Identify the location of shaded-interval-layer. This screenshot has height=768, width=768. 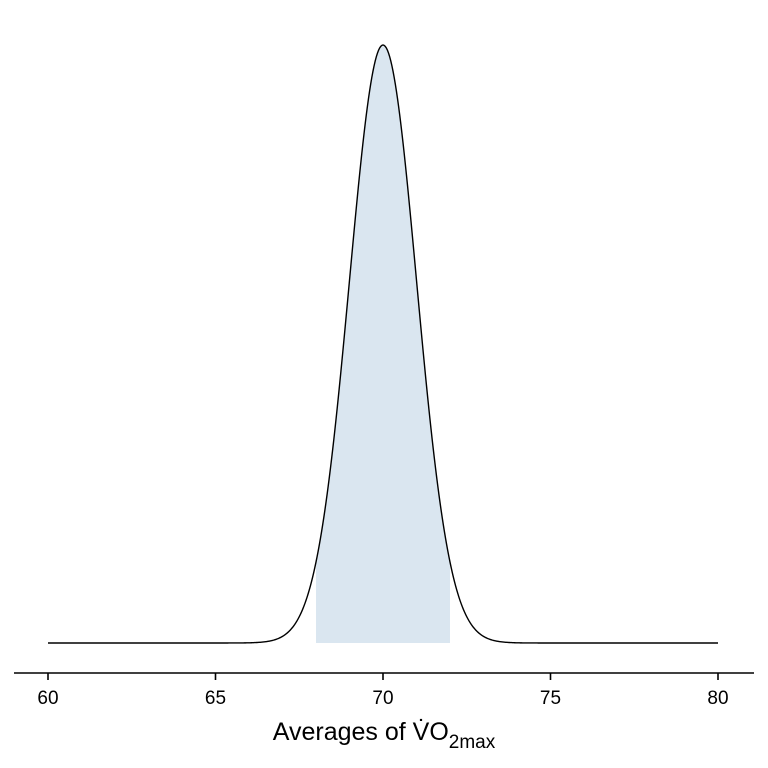
(383, 344).